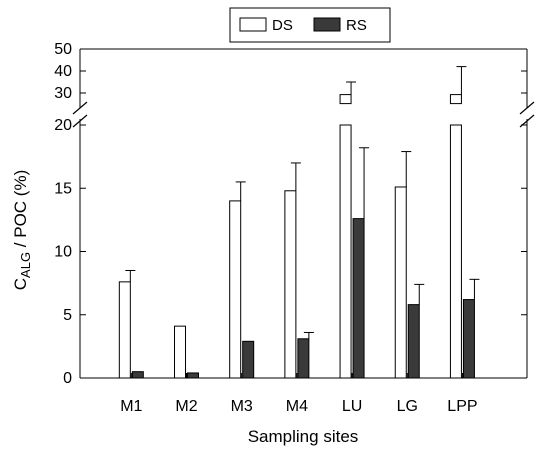 The image size is (550, 449). What do you see at coordinates (137, 375) in the screenshot?
I see `bar-rs-m1` at bounding box center [137, 375].